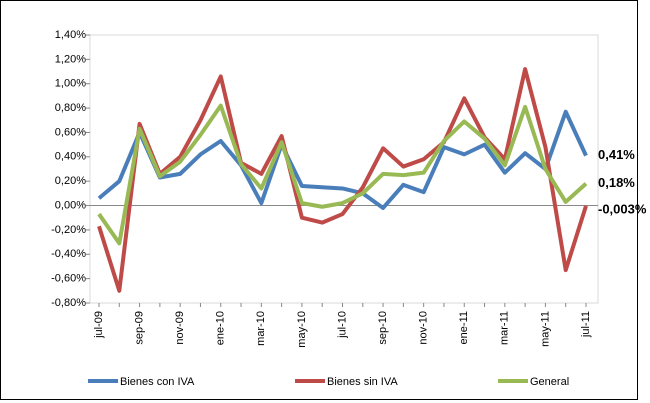  What do you see at coordinates (586, 324) in the screenshot?
I see `x-tick-label: jul-11` at bounding box center [586, 324].